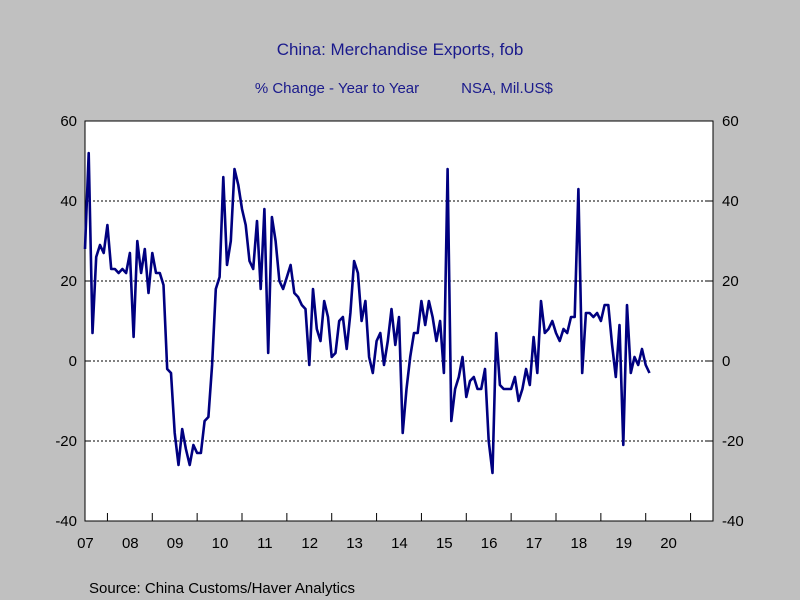 This screenshot has width=800, height=600. Describe the element at coordinates (733, 521) in the screenshot. I see `y-tick-label-right: -40` at that location.